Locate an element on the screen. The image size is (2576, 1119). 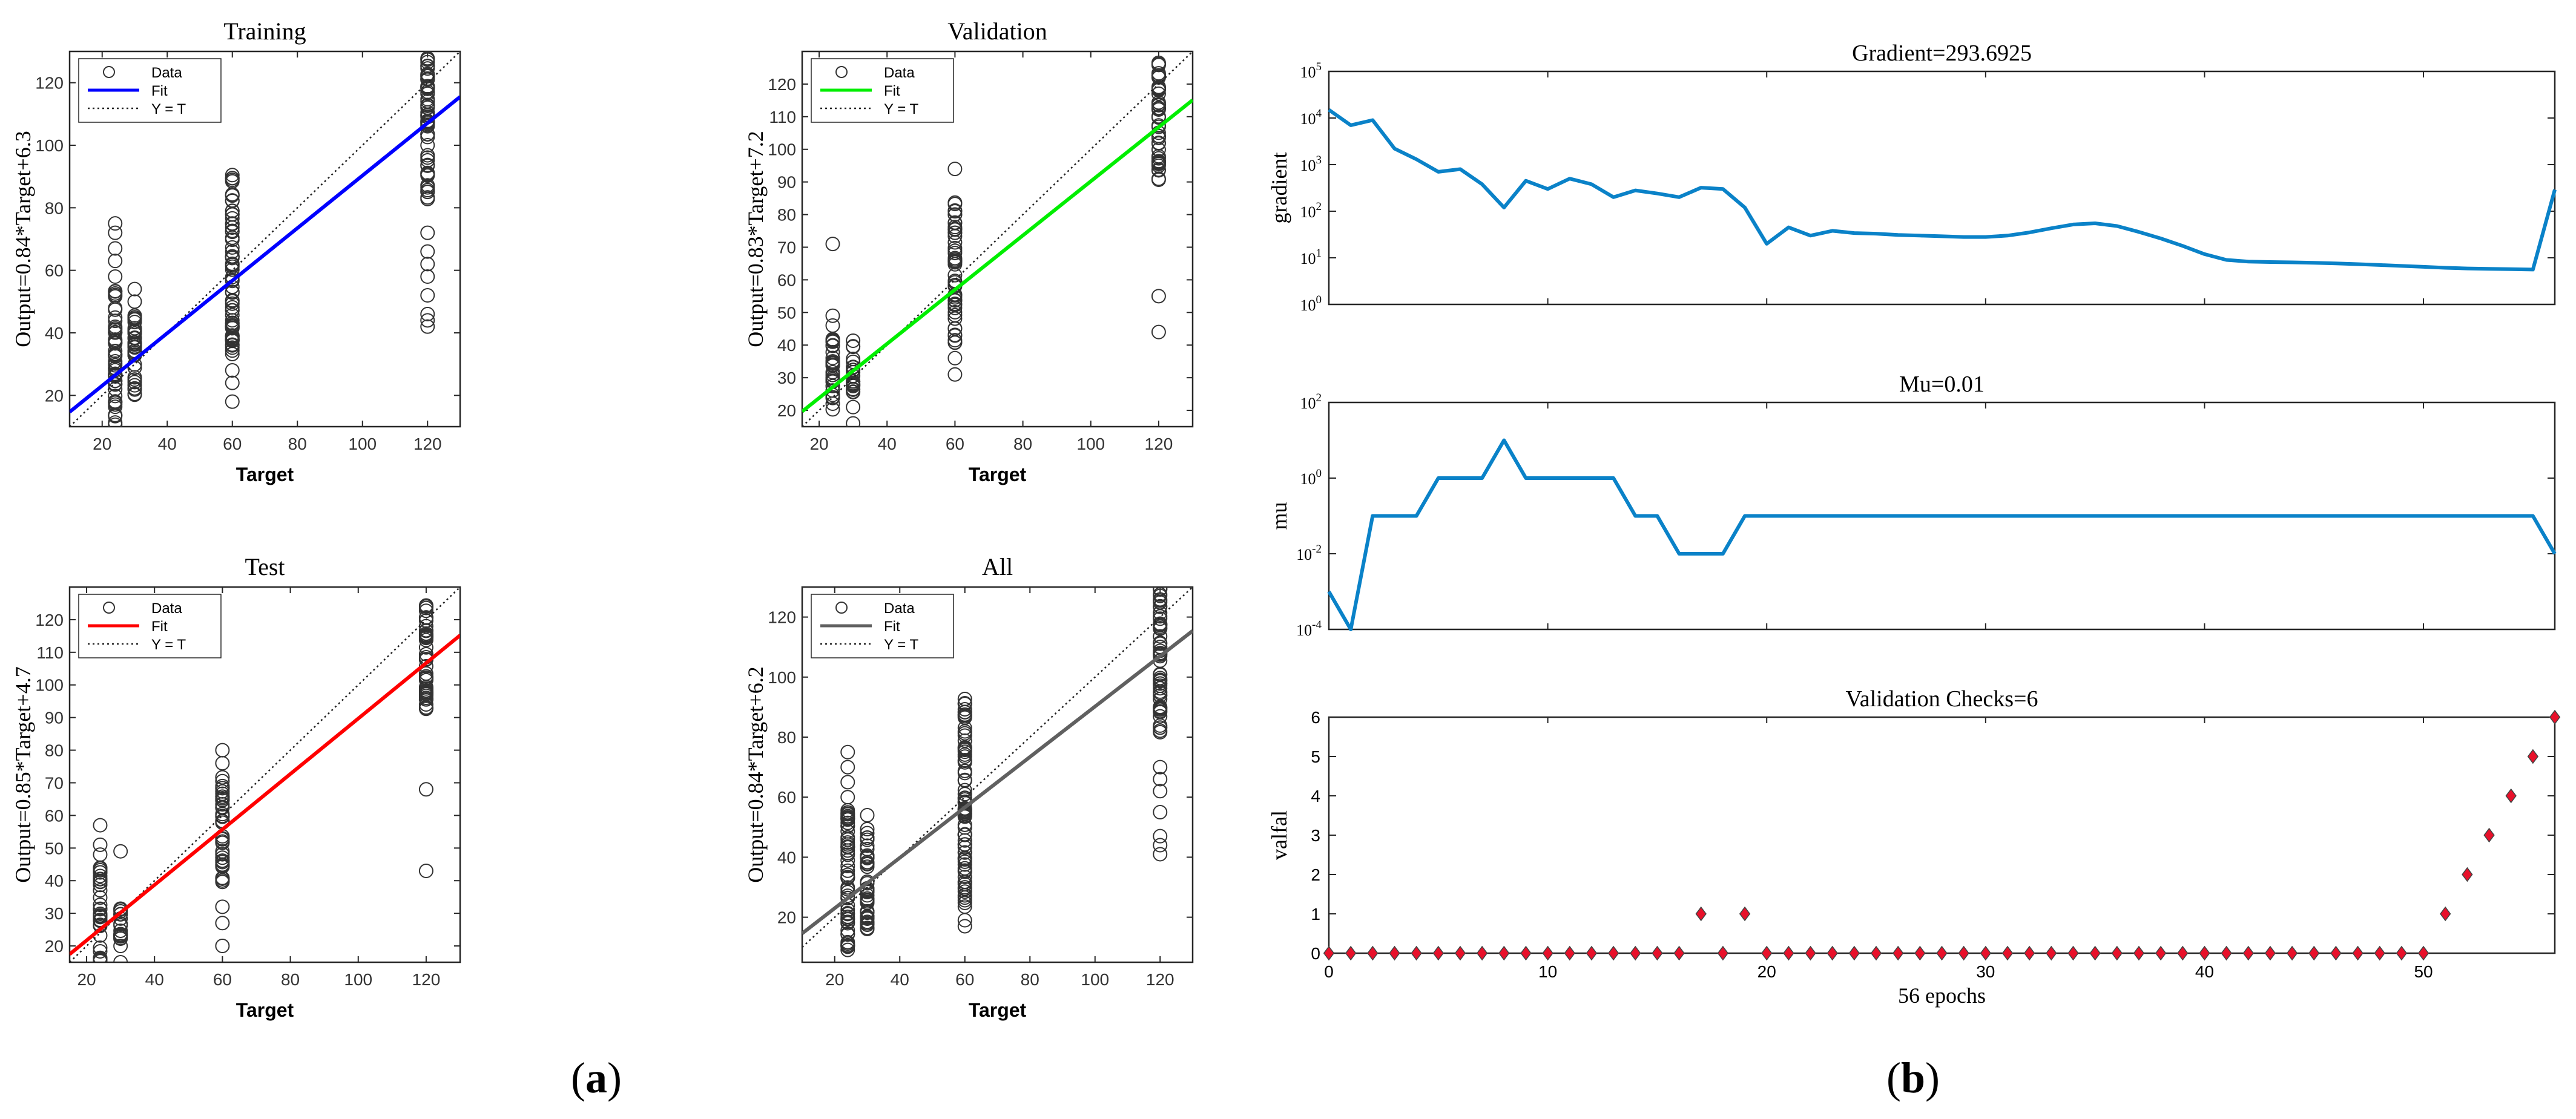
y-tick-label: 10¹ is located at coordinates (1311, 257).